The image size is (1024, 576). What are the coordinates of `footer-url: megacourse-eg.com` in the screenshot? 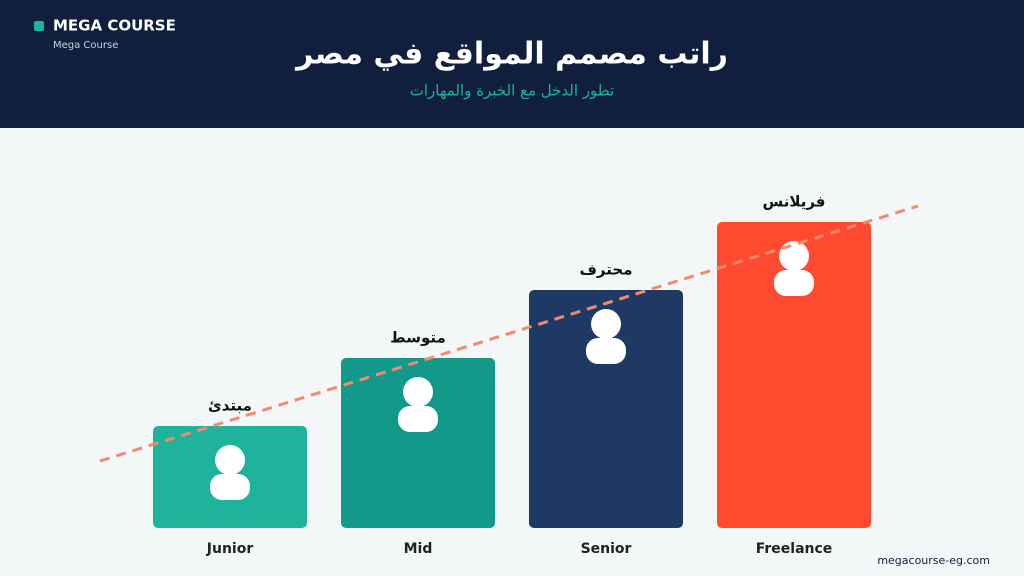 It's located at (933, 560).